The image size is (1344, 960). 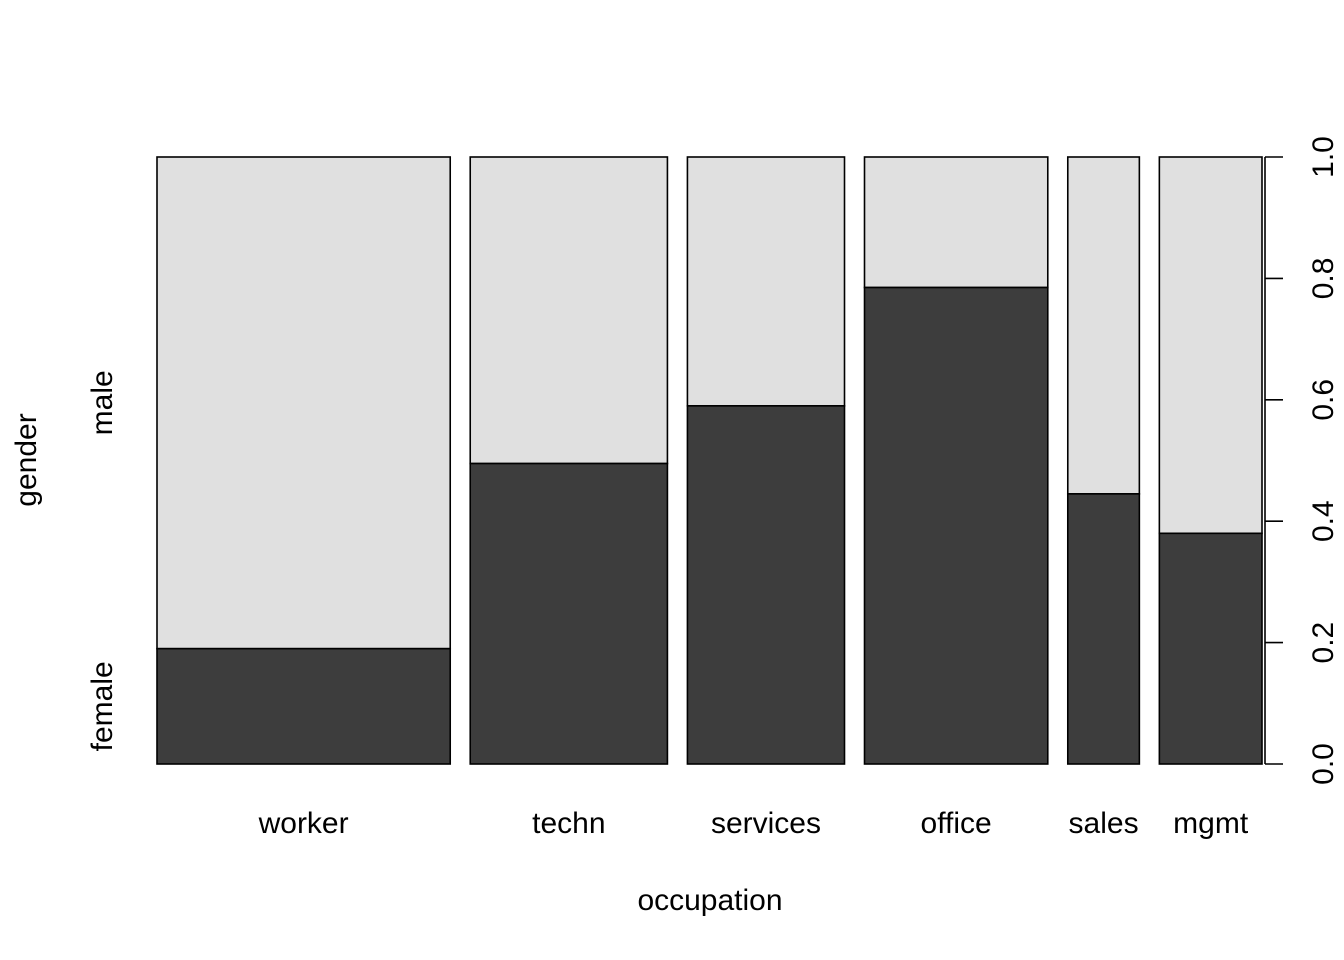 I want to click on bar-male-mgmt, so click(x=1210, y=345).